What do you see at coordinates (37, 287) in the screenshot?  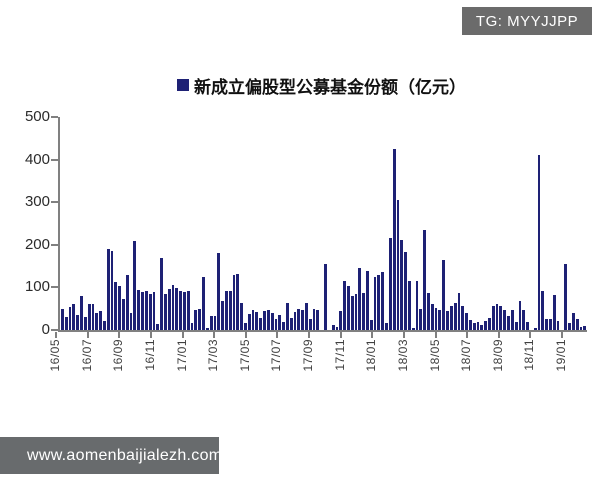 I see `y-axis-label: 100` at bounding box center [37, 287].